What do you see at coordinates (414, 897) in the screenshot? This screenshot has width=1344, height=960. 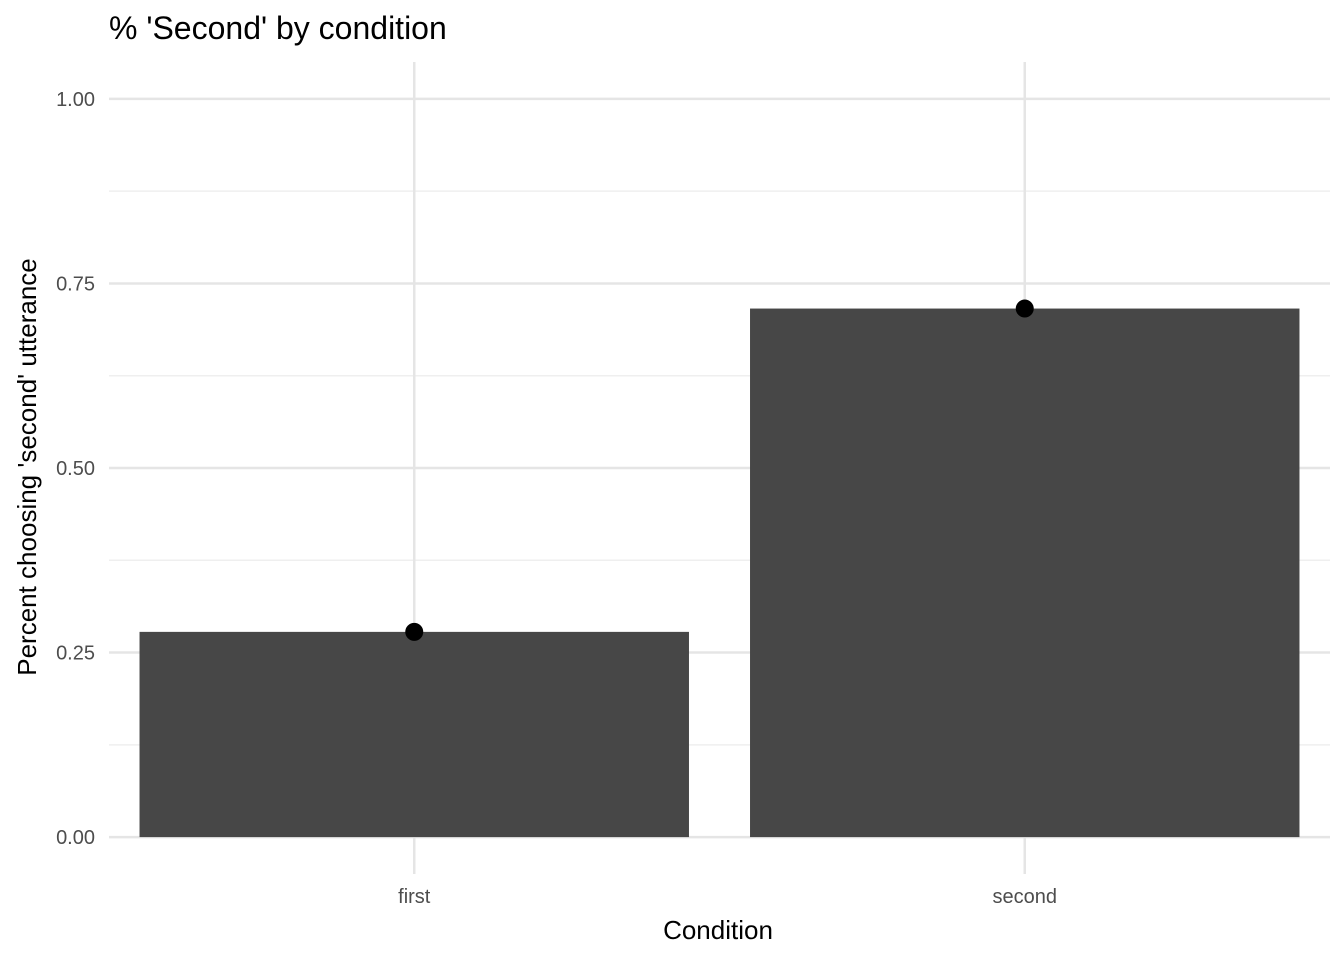 I see `x-tick-label: first` at bounding box center [414, 897].